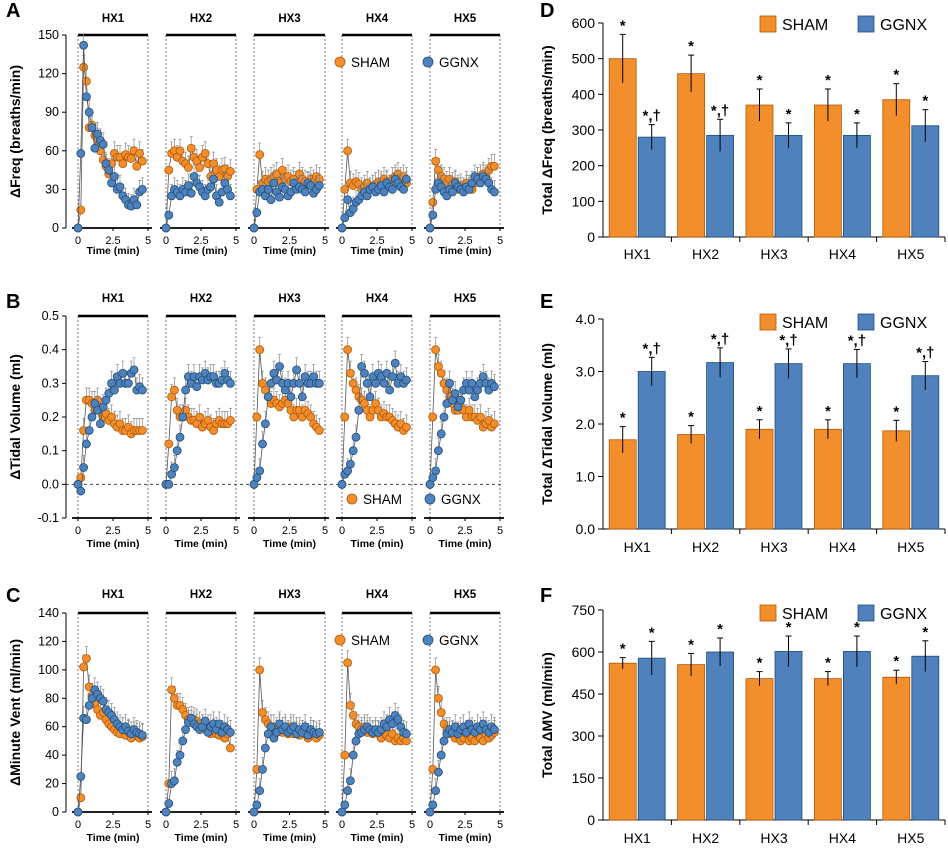 Image resolution: width=948 pixels, height=850 pixels. What do you see at coordinates (773, 547) in the screenshot?
I see `category-label: HX3` at bounding box center [773, 547].